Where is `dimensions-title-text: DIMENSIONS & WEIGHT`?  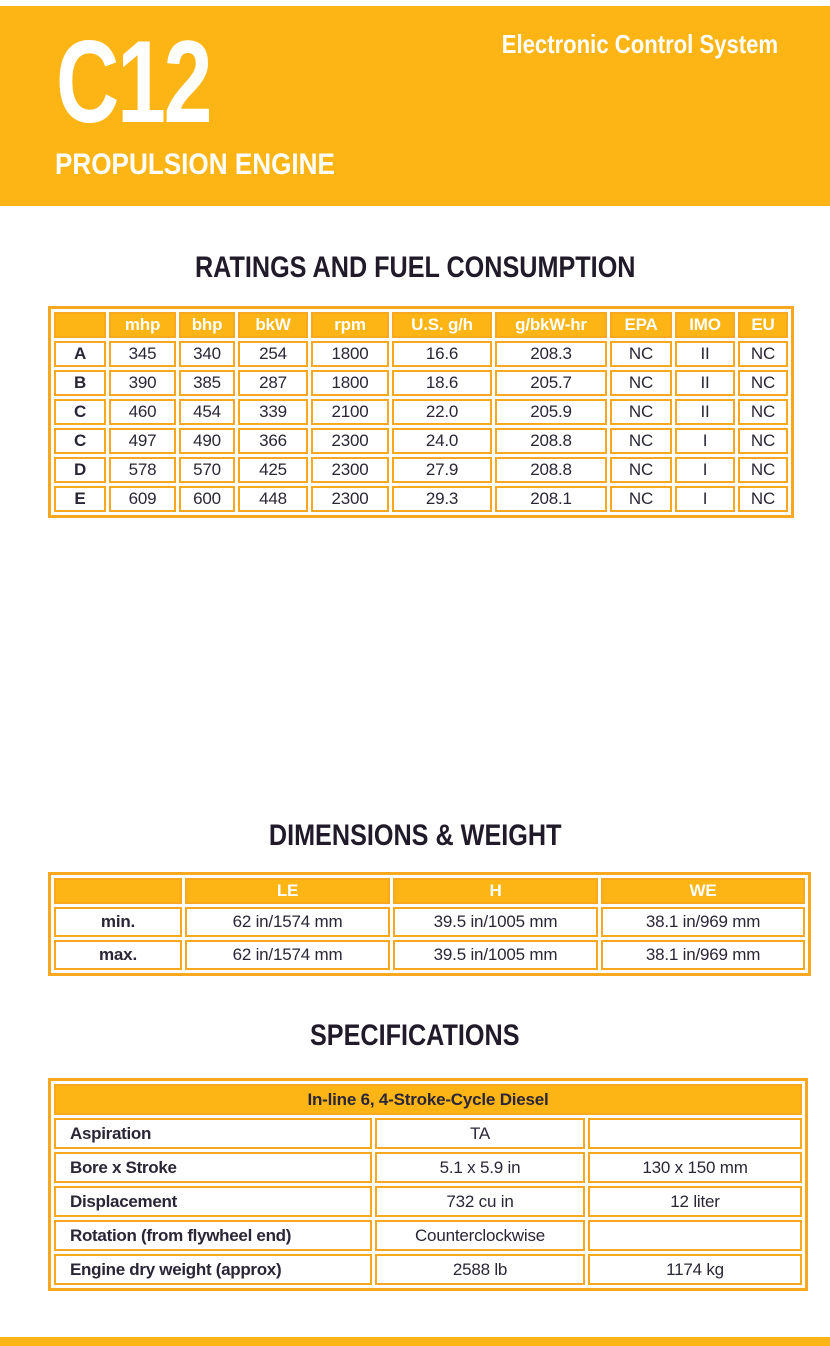 dimensions-title-text: DIMENSIONS & WEIGHT is located at coordinates (415, 835).